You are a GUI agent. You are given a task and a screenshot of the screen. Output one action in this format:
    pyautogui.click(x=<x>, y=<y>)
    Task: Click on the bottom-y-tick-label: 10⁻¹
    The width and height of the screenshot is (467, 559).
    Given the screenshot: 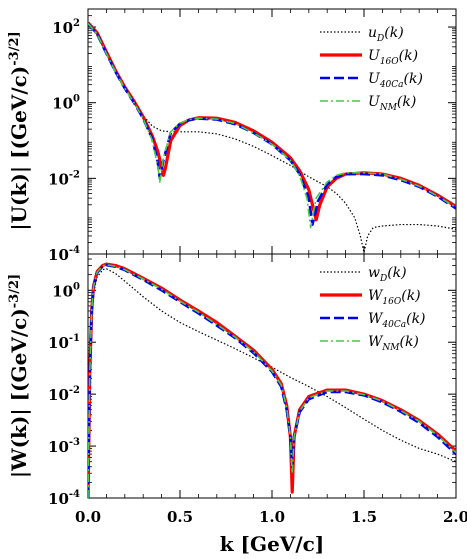 What is the action you would take?
    pyautogui.click(x=64, y=342)
    